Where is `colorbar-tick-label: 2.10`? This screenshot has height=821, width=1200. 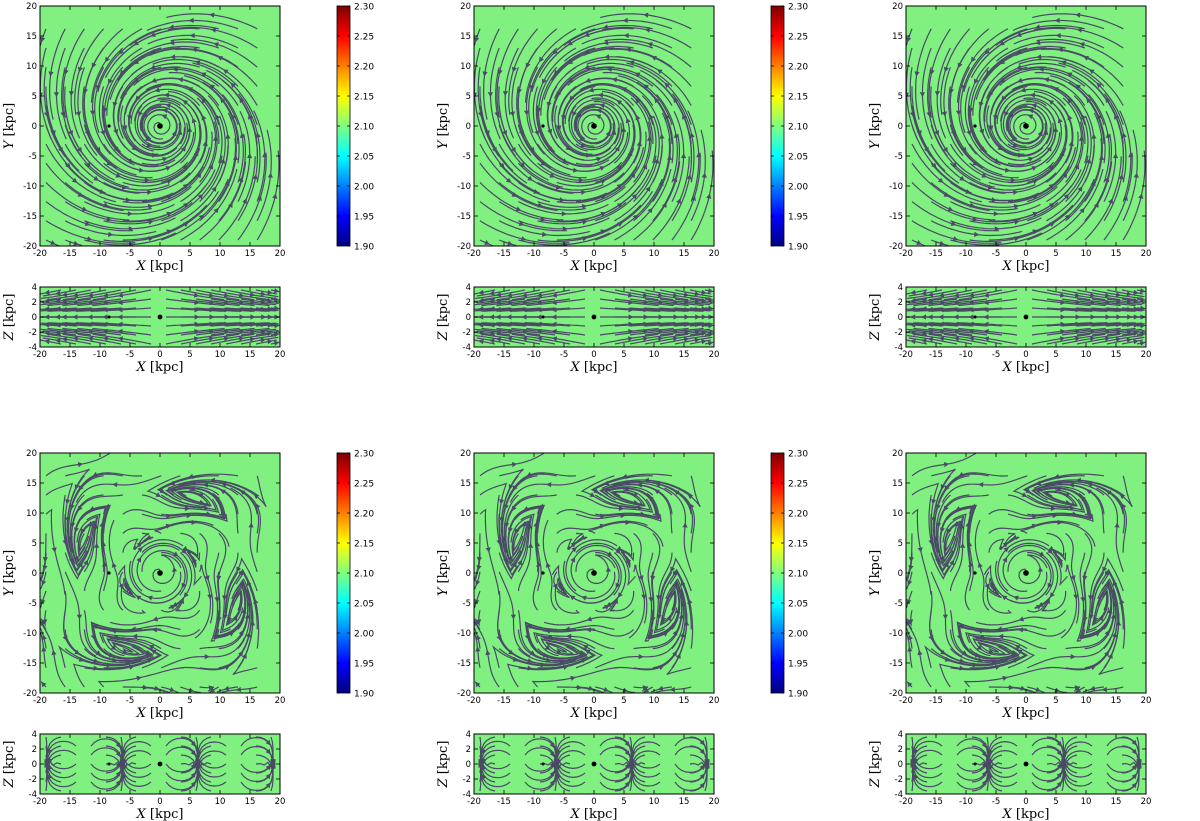
colorbar-tick-label: 2.10 is located at coordinates (798, 575).